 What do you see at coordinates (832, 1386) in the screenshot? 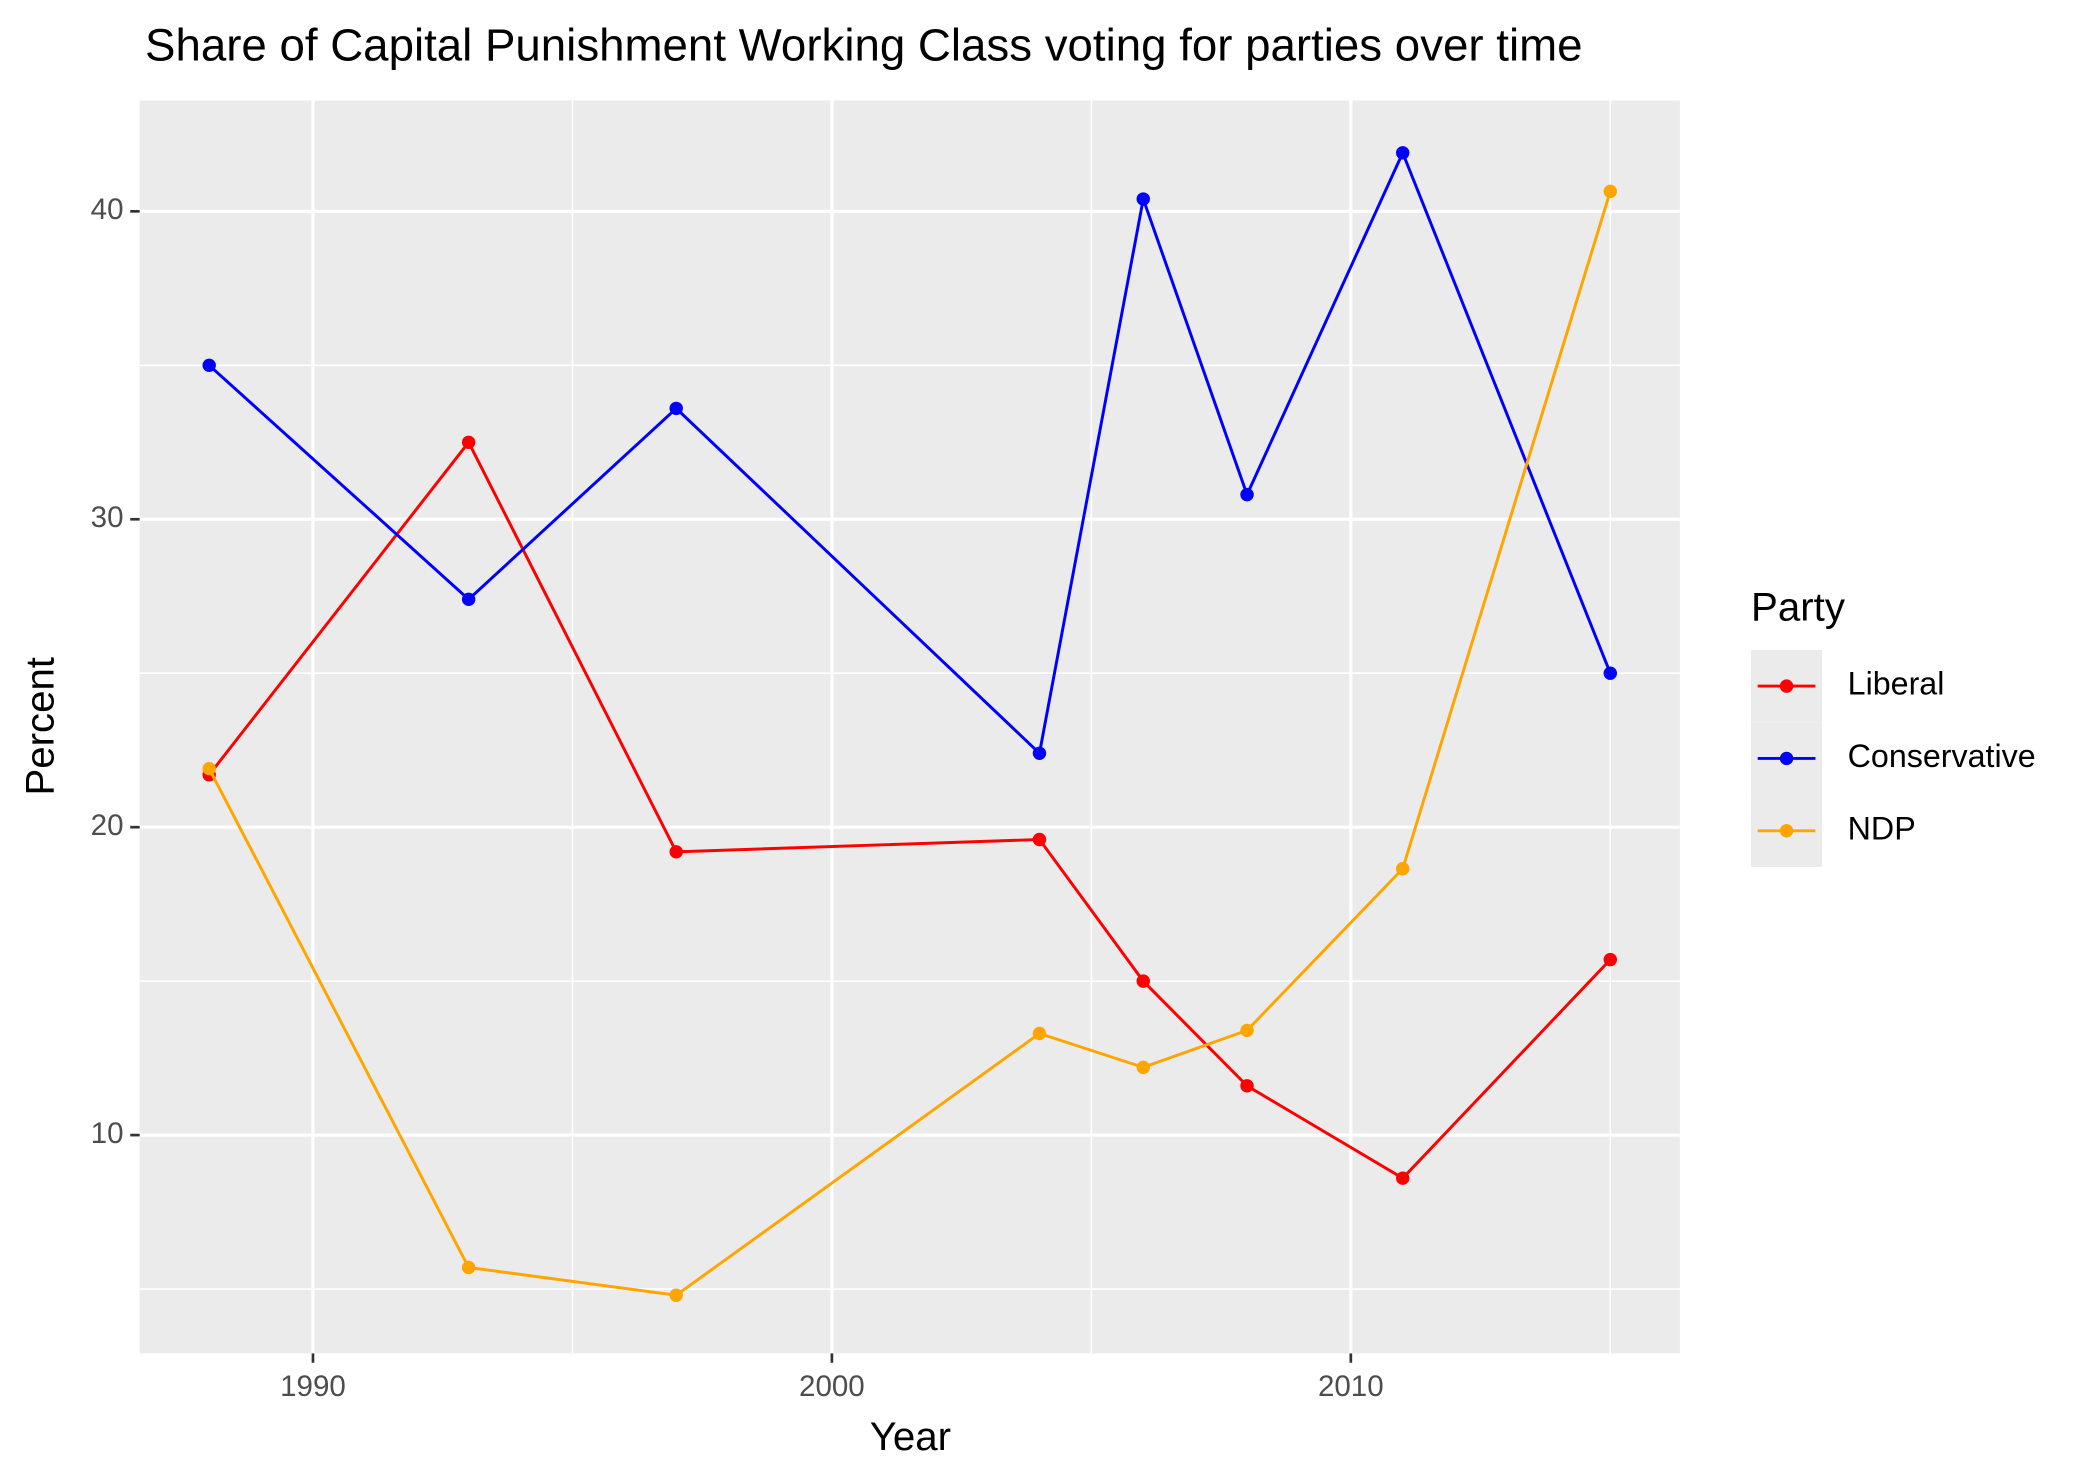
I see `x-tick-label: 2000` at bounding box center [832, 1386].